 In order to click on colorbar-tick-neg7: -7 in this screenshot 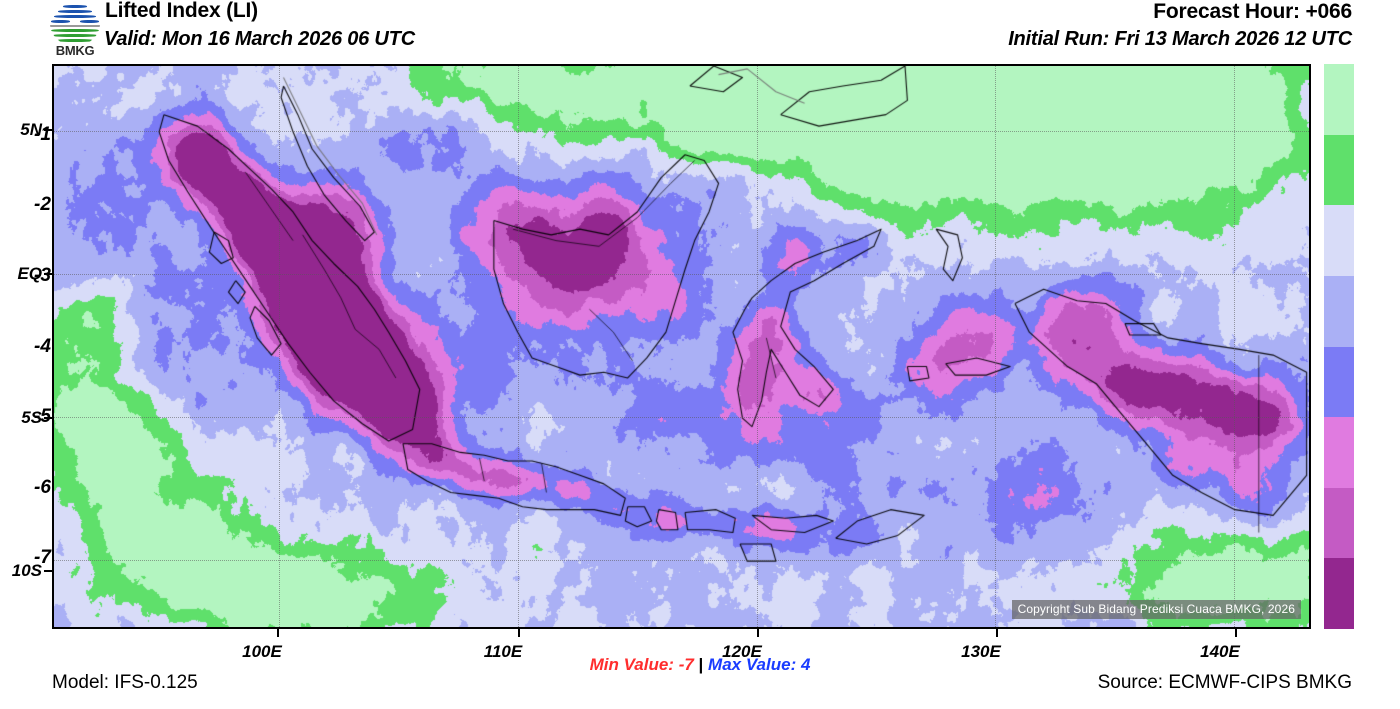, I will do `click(42, 558)`.